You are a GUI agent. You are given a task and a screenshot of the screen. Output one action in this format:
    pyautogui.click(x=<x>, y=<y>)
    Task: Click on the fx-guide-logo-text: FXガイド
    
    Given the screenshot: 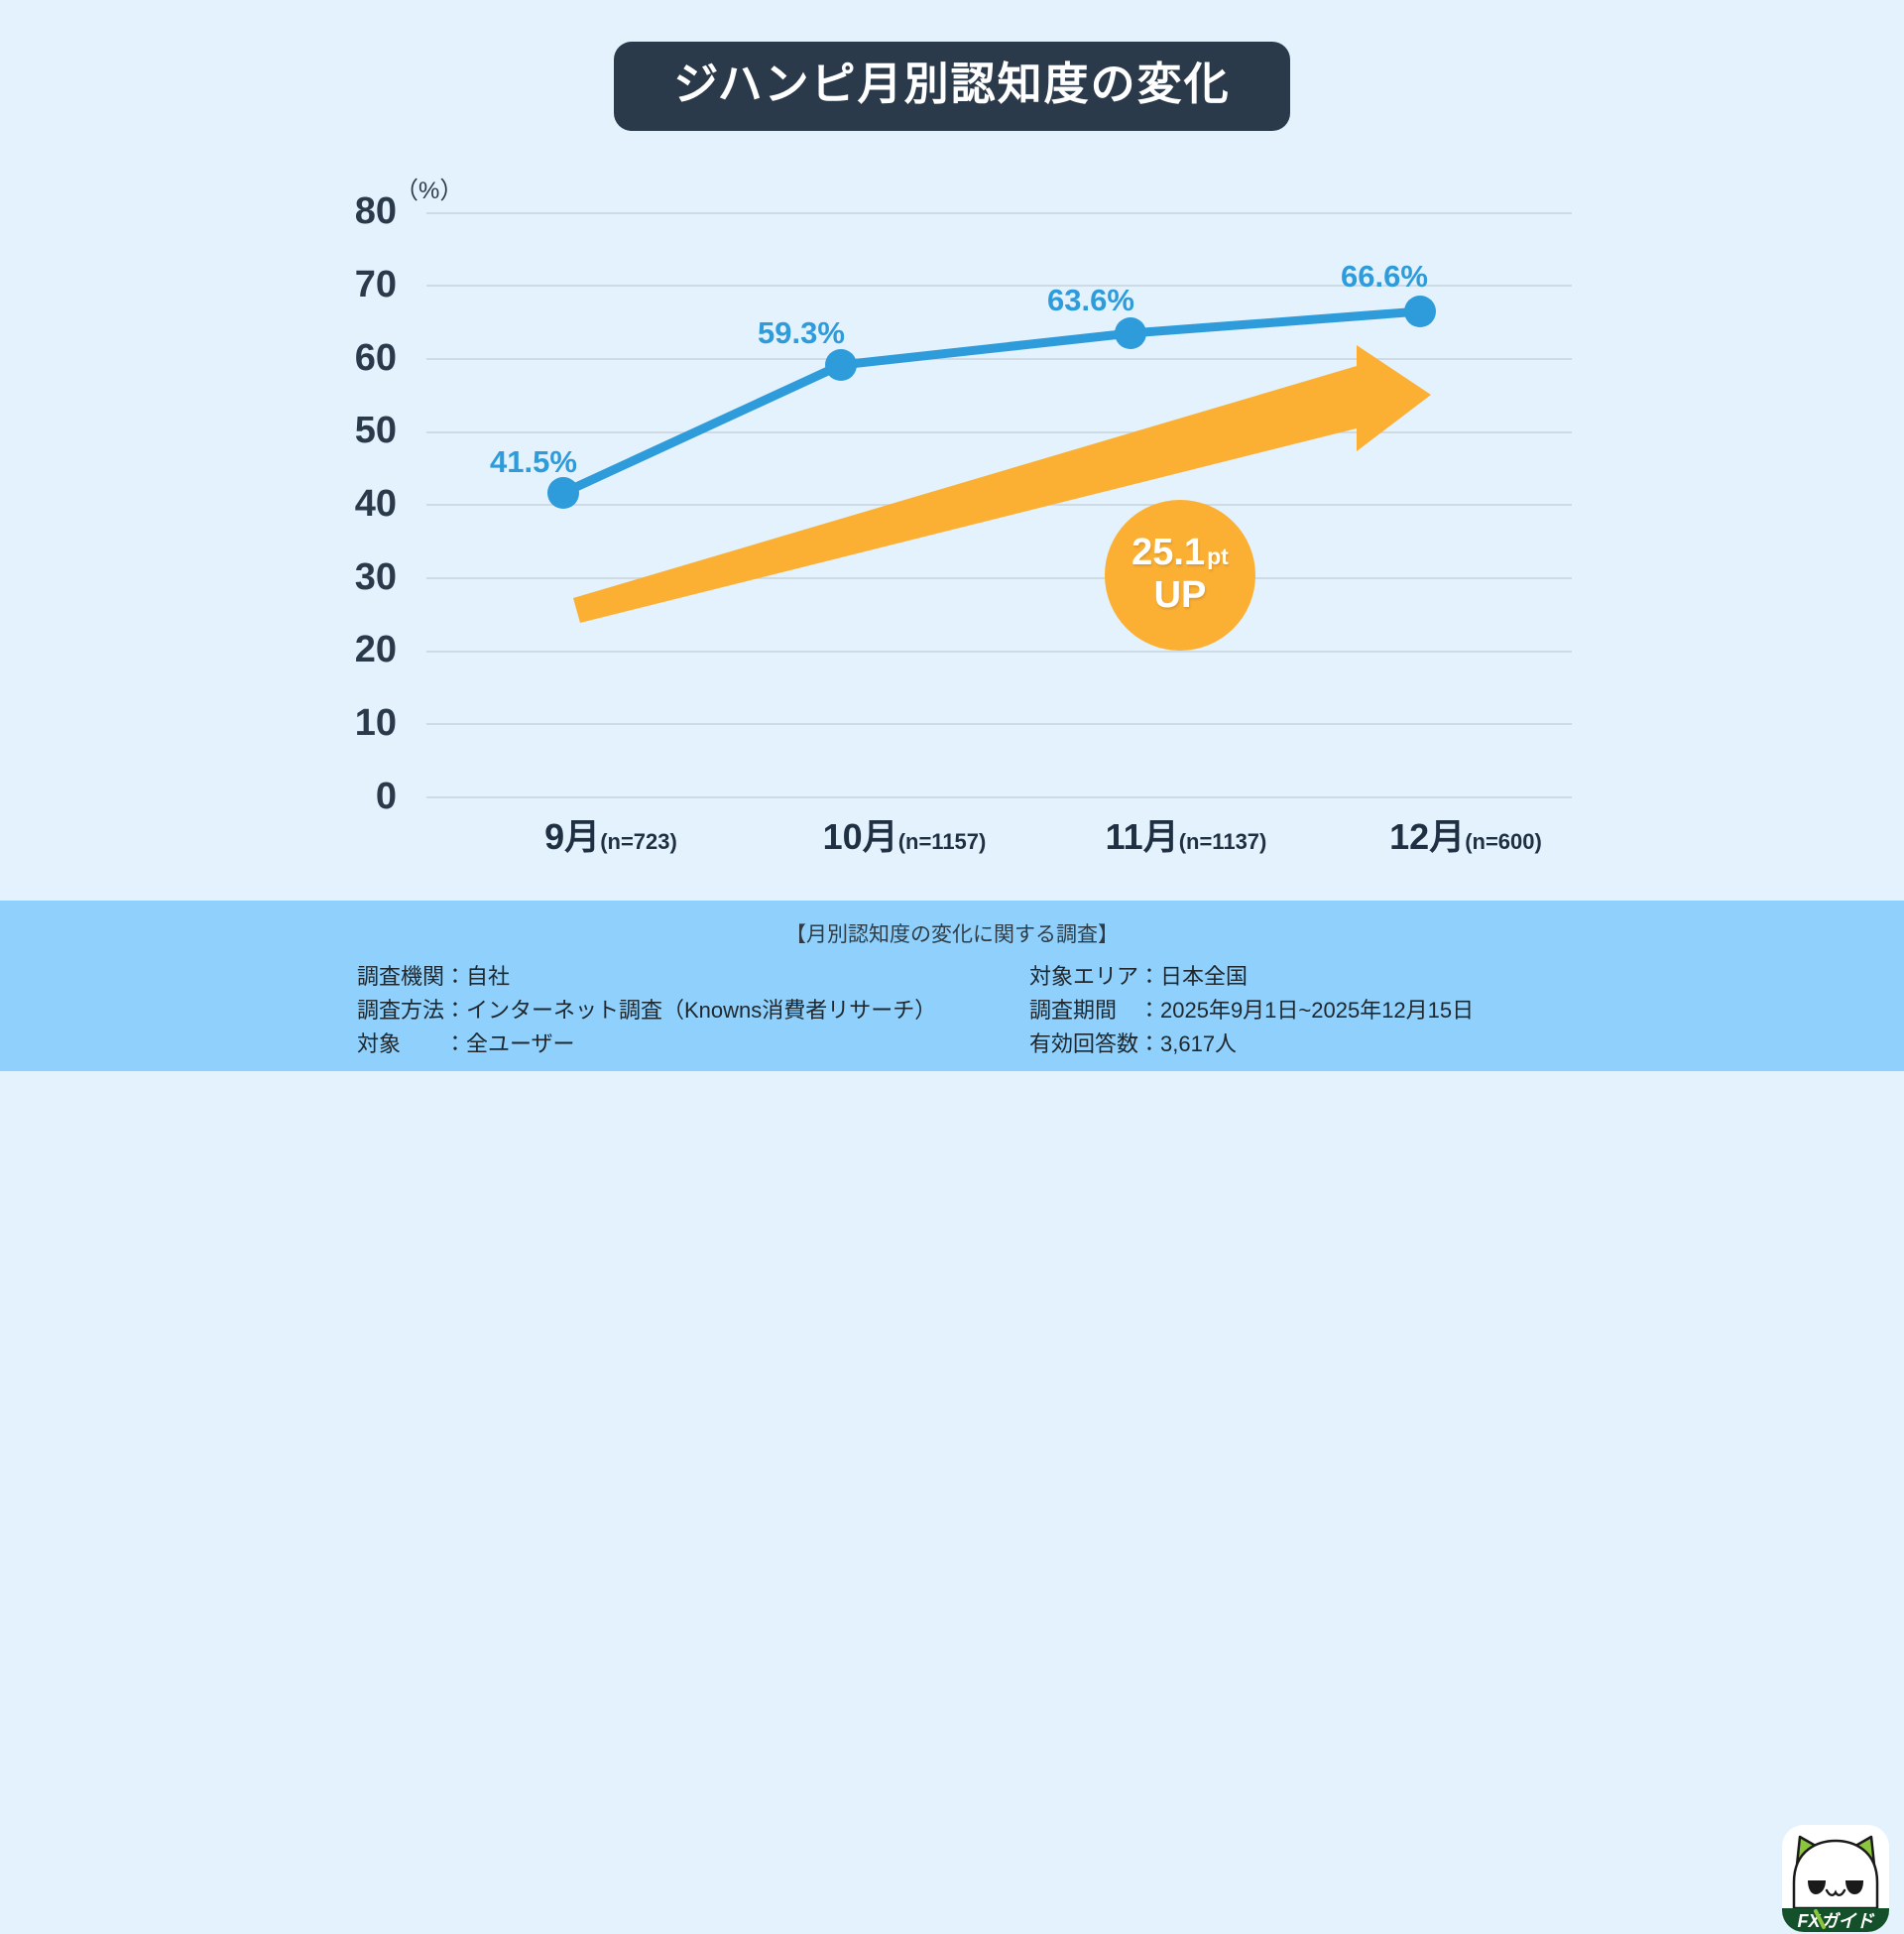 What is the action you would take?
    pyautogui.click(x=1835, y=1921)
    